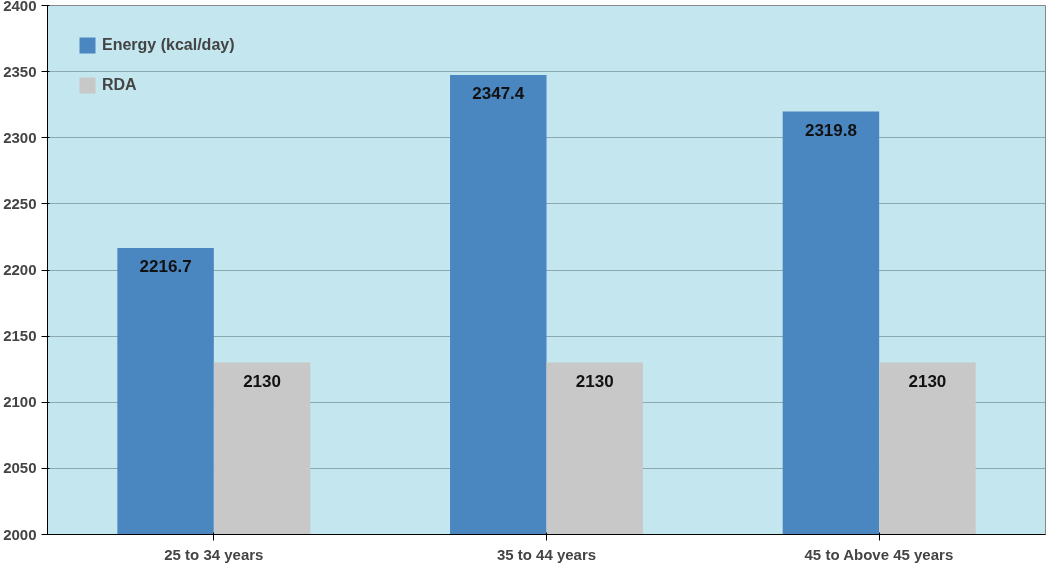 The width and height of the screenshot is (1060, 574). Describe the element at coordinates (20, 336) in the screenshot. I see `y-tick-label: 2150` at that location.